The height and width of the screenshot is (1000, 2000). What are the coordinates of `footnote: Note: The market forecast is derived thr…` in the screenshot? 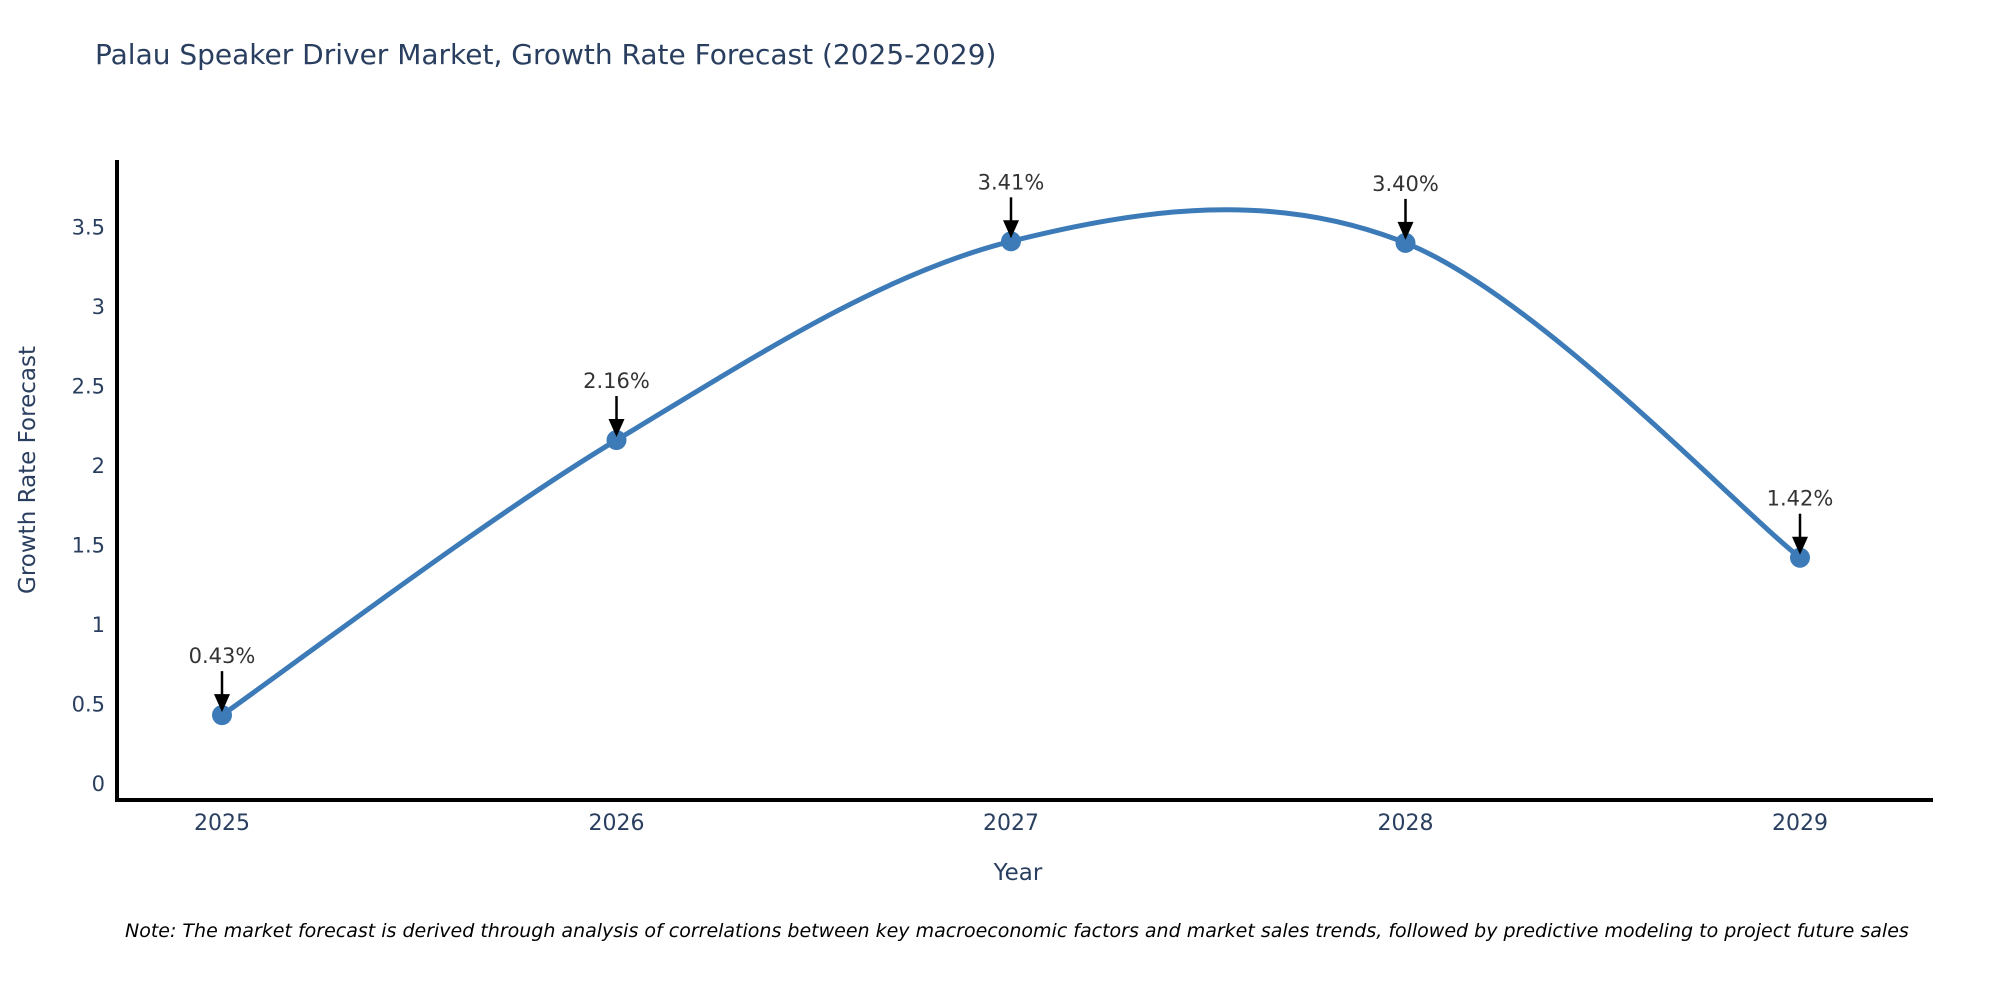 It's located at (1017, 931).